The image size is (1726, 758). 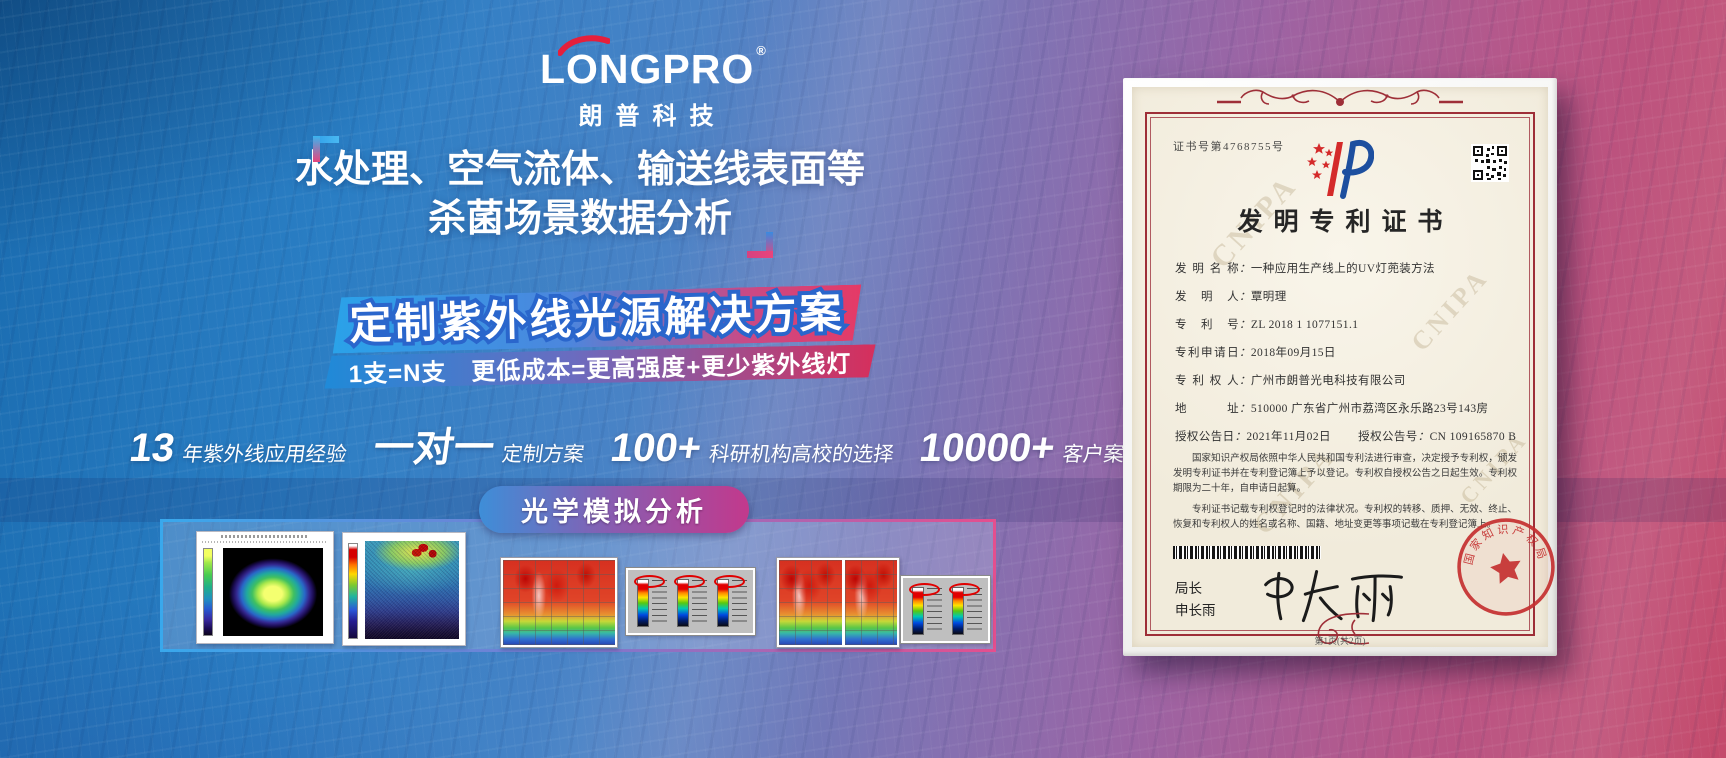 What do you see at coordinates (652, 116) in the screenshot?
I see `brand-name-cn: 朗普科技` at bounding box center [652, 116].